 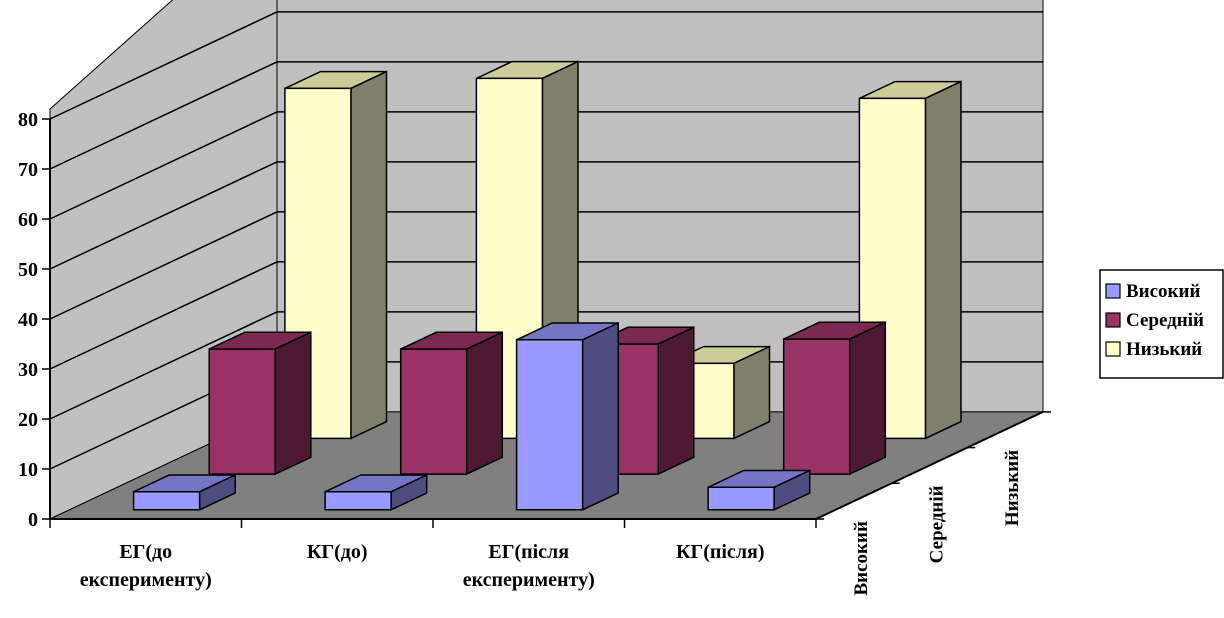 What do you see at coordinates (28, 420) in the screenshot?
I see `y-tick-label: 20` at bounding box center [28, 420].